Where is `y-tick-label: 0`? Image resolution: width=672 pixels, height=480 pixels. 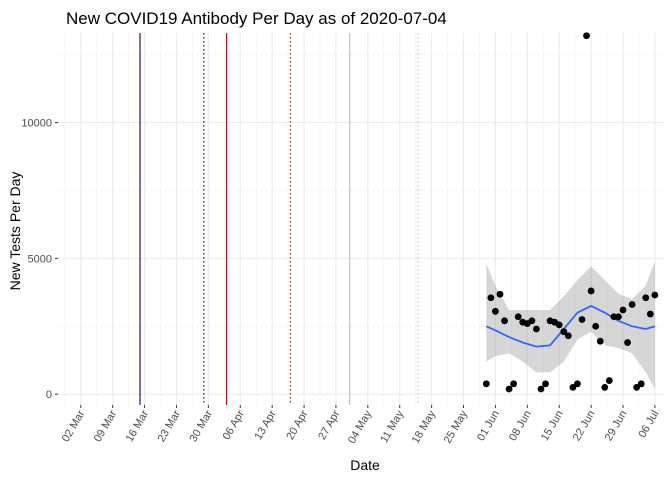
y-tick-label: 0 is located at coordinates (49, 395).